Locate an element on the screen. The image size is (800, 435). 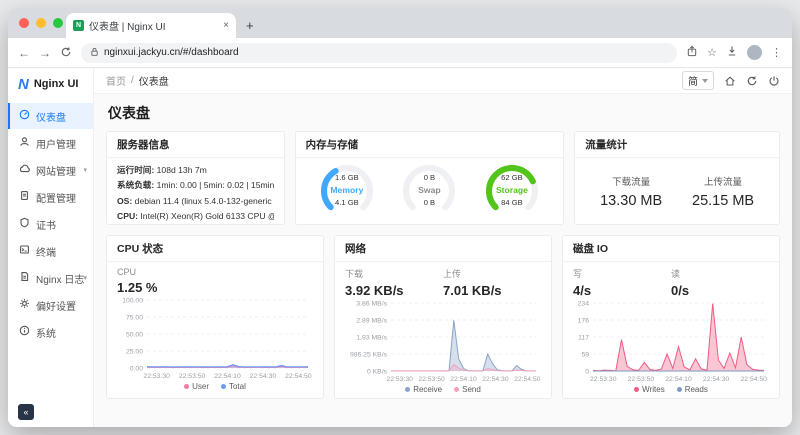
sidebar-item-label: 偏好设置 is located at coordinates (56, 307).